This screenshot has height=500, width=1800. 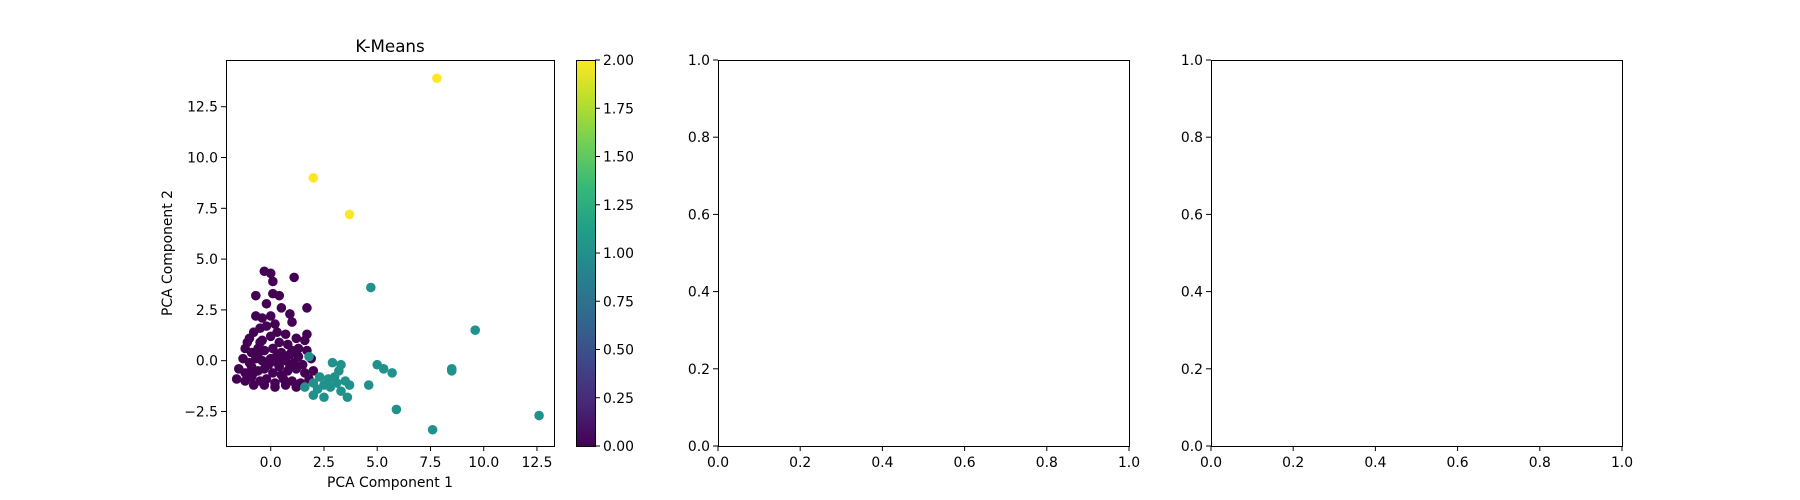 What do you see at coordinates (1196, 254) in the screenshot?
I see `panel-3-y-ticks: 0.0 0.2 0.4 0.6 0.8 1.0` at bounding box center [1196, 254].